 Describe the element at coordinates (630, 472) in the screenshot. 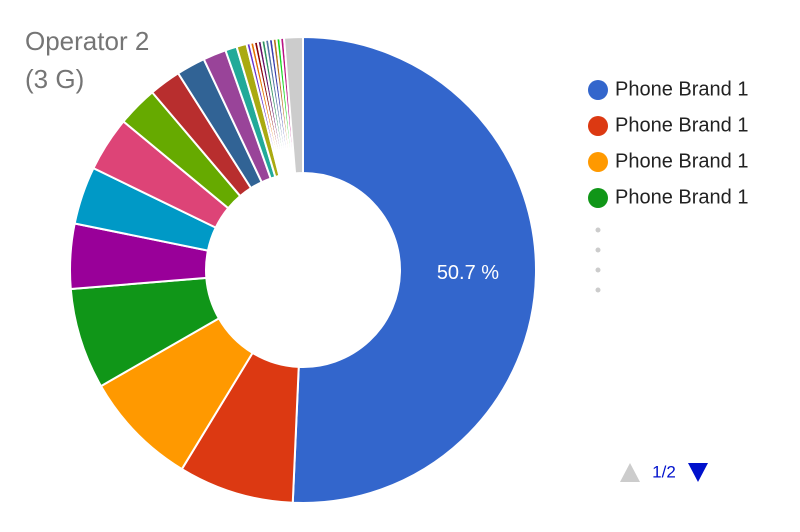

I see `legend-prev-page` at that location.